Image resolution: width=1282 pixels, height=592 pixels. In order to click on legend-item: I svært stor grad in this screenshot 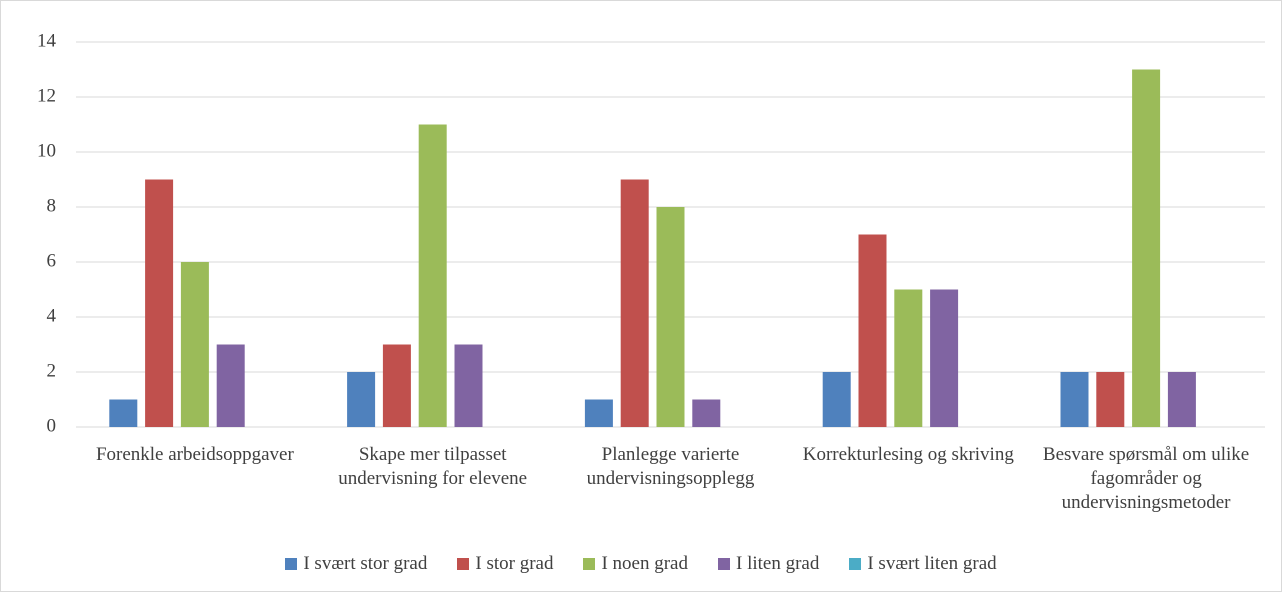, I will do `click(356, 564)`.